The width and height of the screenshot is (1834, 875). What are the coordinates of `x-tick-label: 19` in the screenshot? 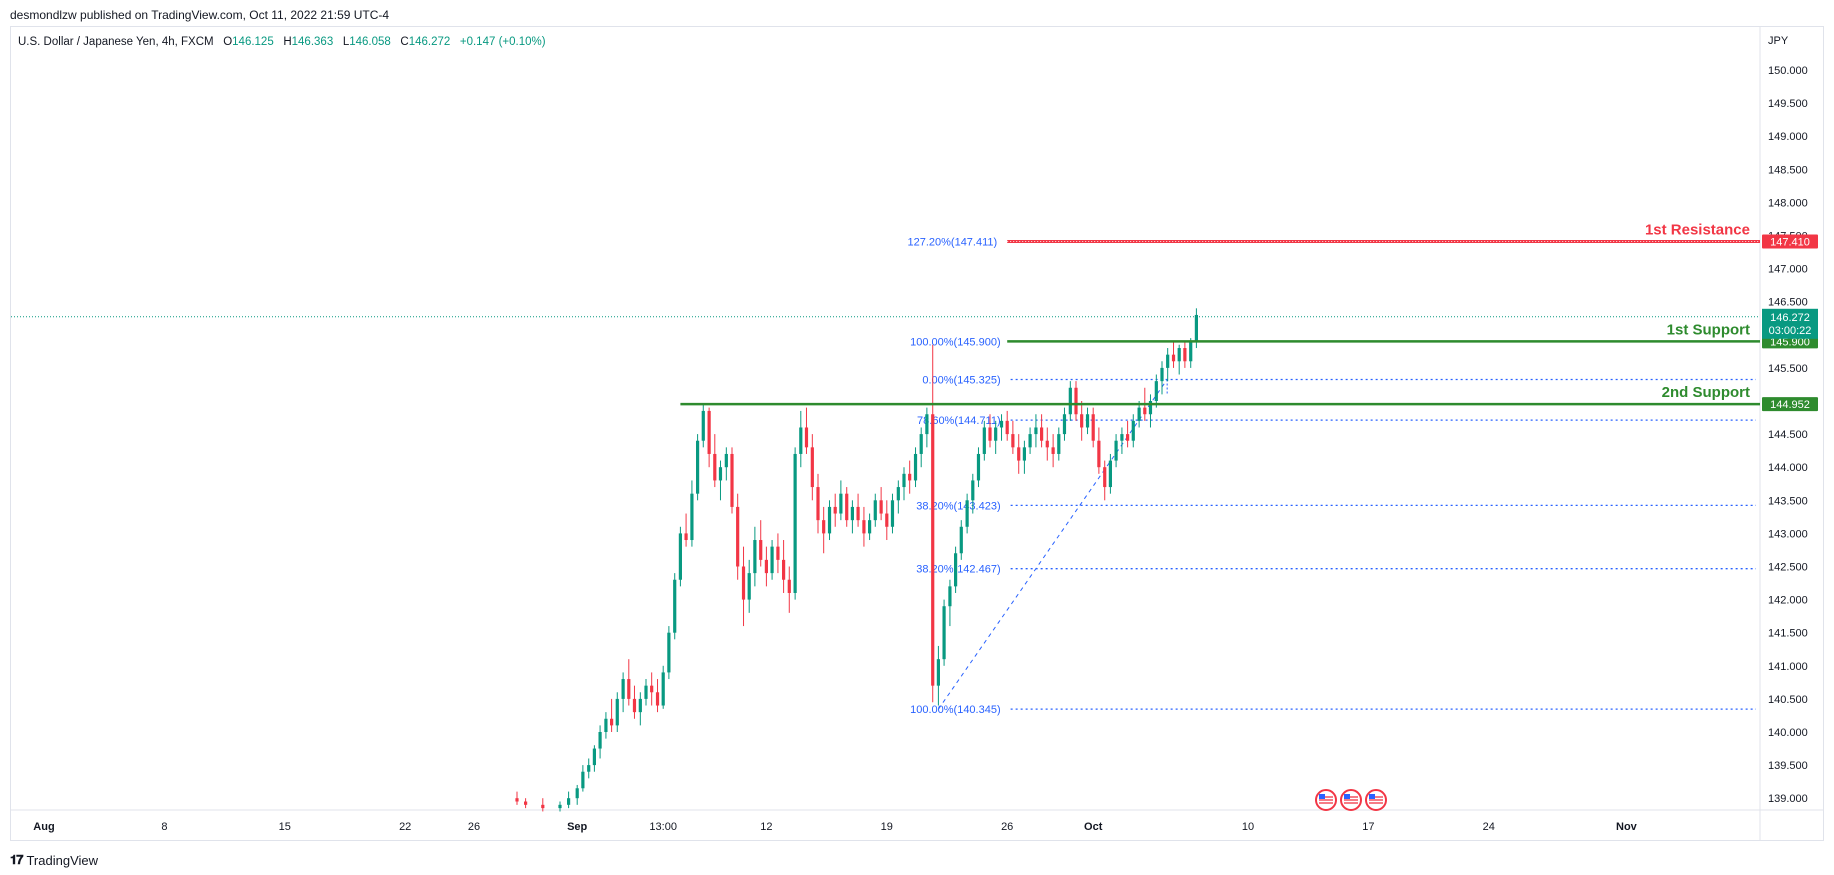 It's located at (887, 827).